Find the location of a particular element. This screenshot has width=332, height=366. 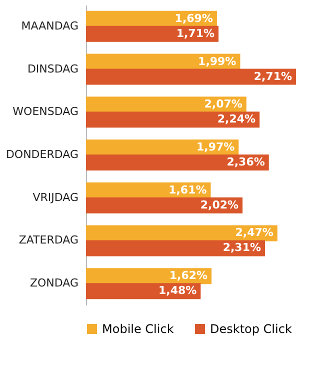

data-label: 1,99% is located at coordinates (217, 61).